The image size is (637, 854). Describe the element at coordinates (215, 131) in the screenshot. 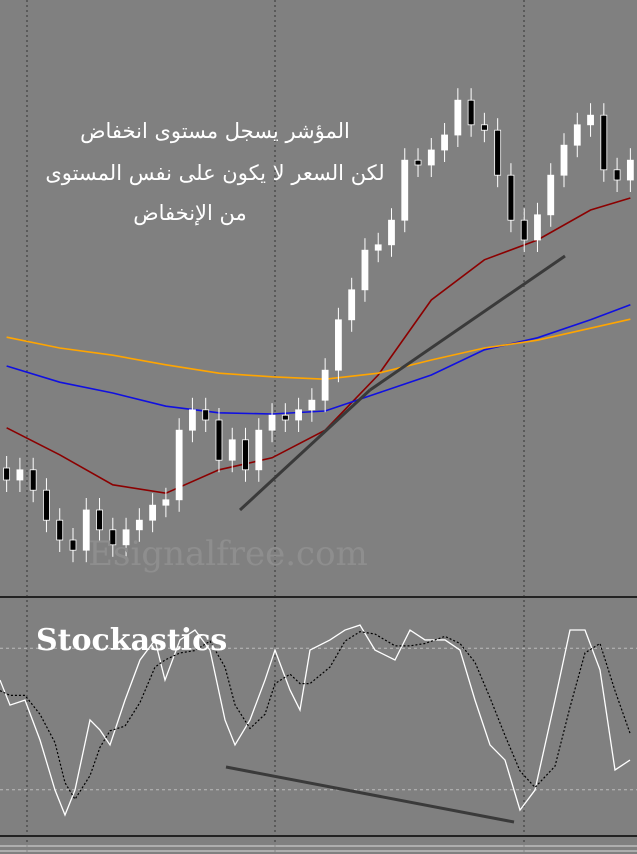

I see `annotation: المؤشر يسجل مستوى انخفاض` at that location.